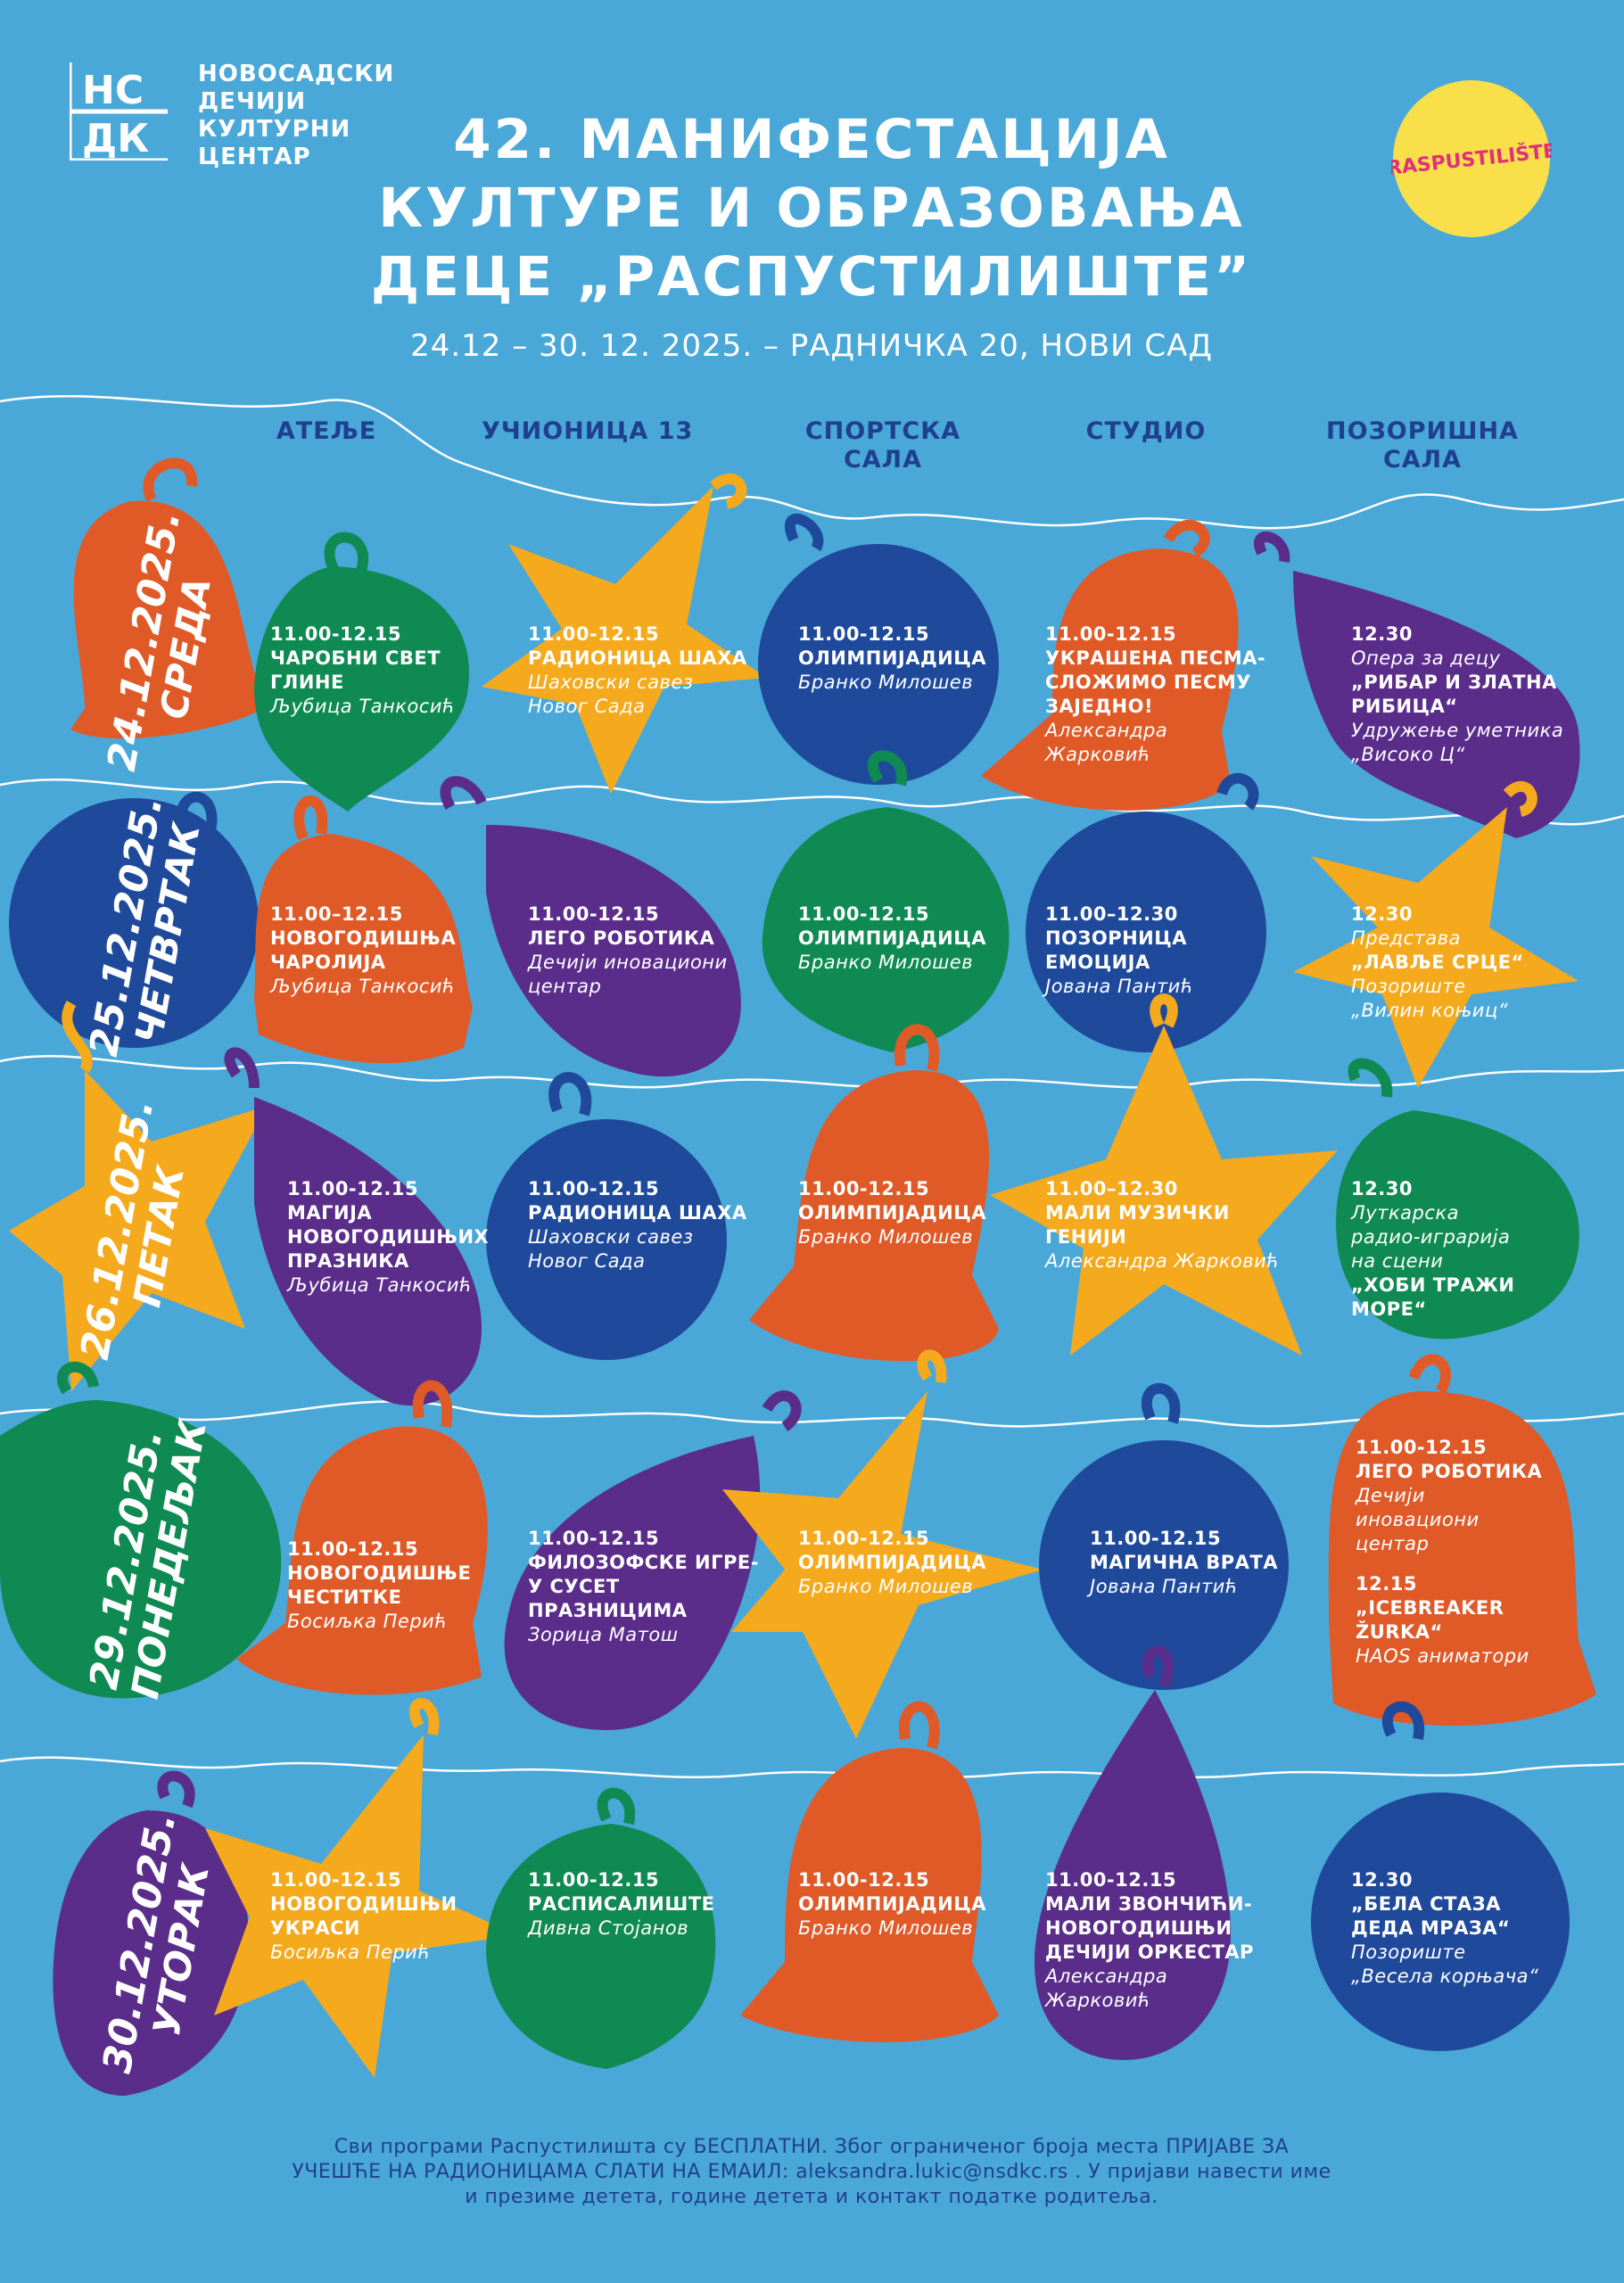  I want to click on column-header-theatre-hall: ПОЗОРИШНА САЛА, so click(1422, 445).